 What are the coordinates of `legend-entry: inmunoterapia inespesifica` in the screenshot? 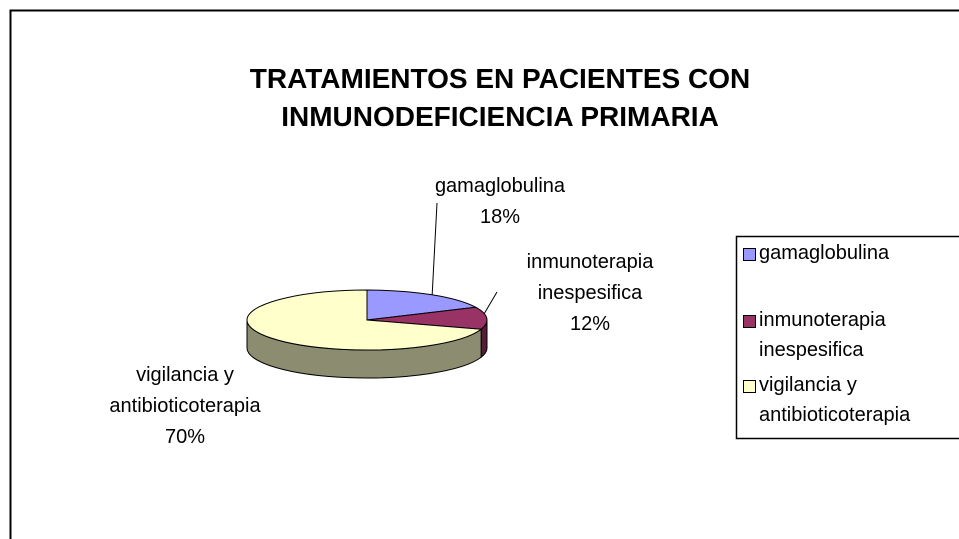 It's located at (859, 335).